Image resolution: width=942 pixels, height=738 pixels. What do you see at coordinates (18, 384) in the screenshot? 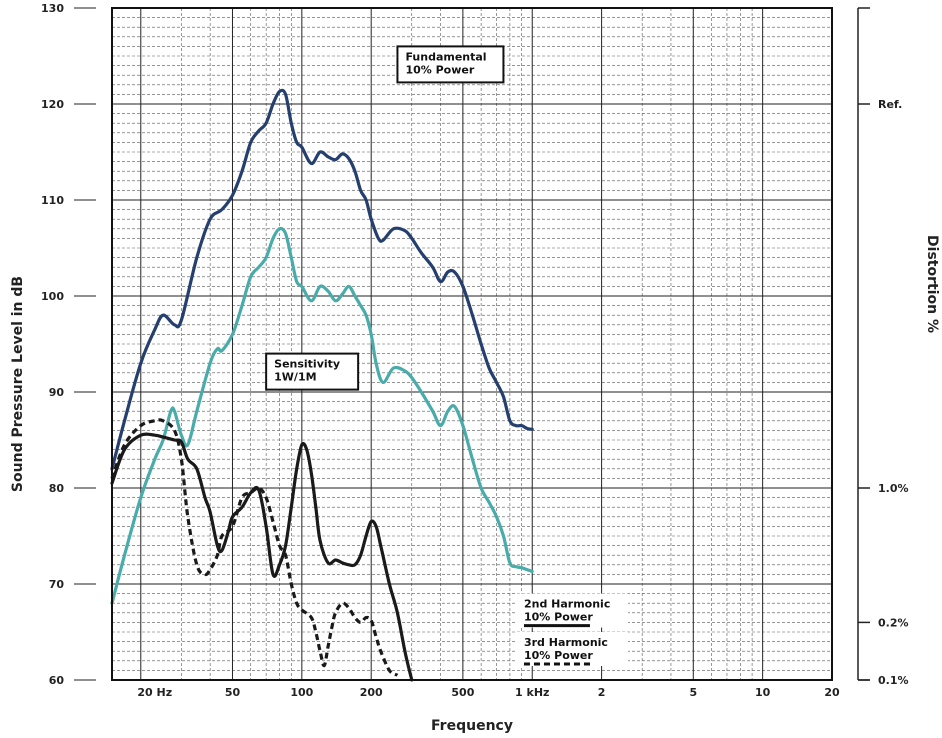
I see `y-axis-title: Sound Pressure Level in dB` at bounding box center [18, 384].